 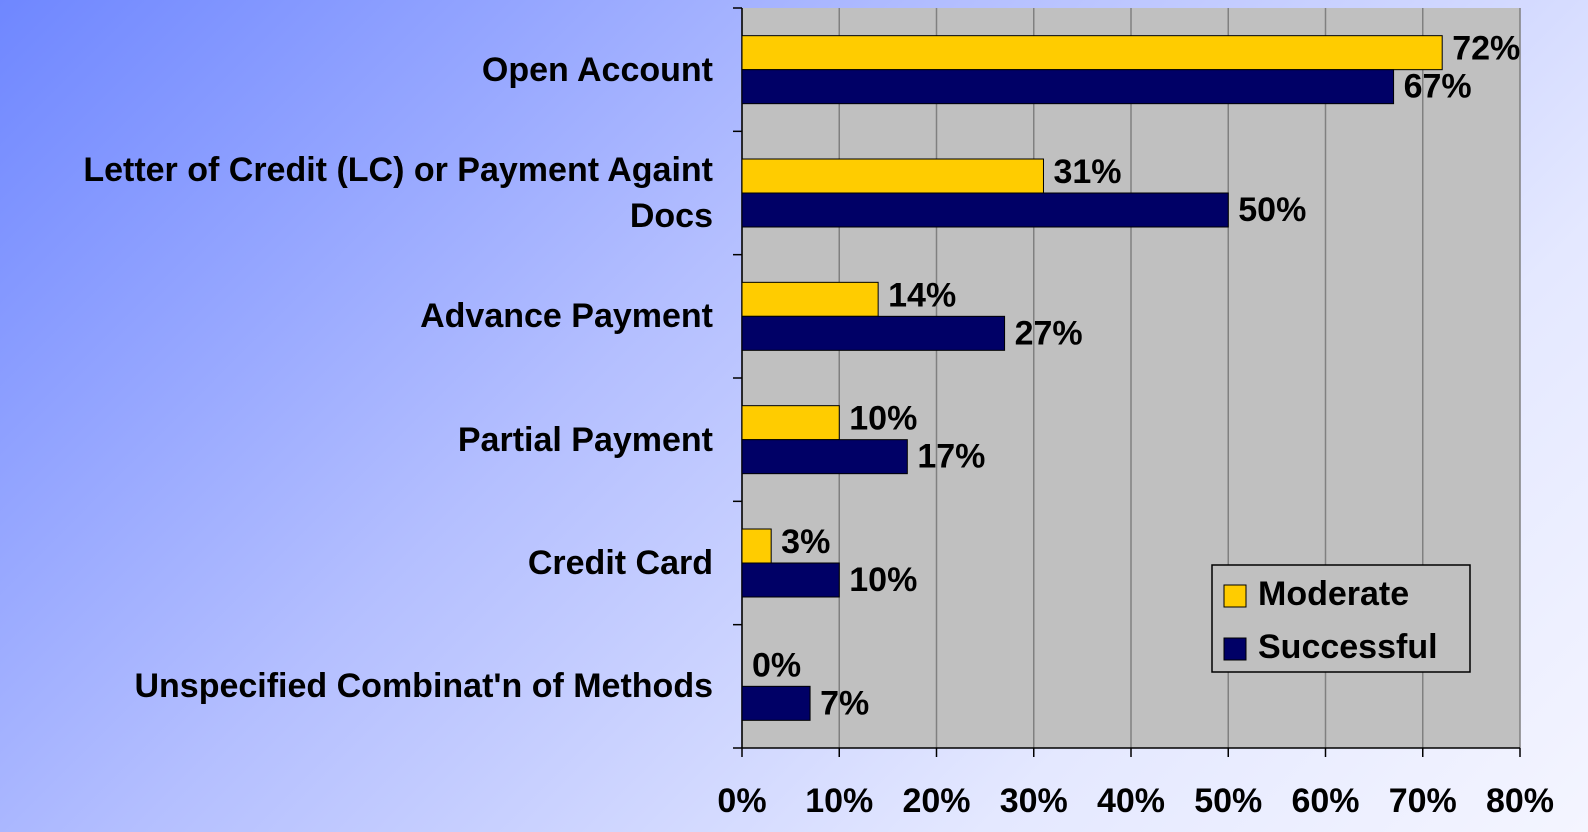 I want to click on value-label: 72%, so click(x=1486, y=49).